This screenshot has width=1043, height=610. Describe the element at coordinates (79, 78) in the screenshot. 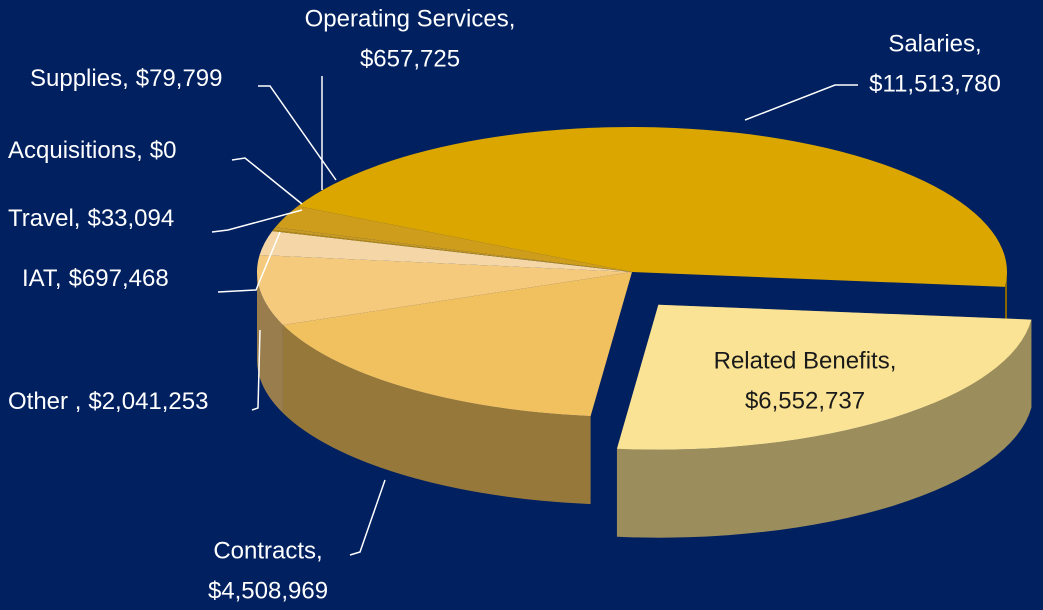

I see `category-label: Supplies,` at that location.